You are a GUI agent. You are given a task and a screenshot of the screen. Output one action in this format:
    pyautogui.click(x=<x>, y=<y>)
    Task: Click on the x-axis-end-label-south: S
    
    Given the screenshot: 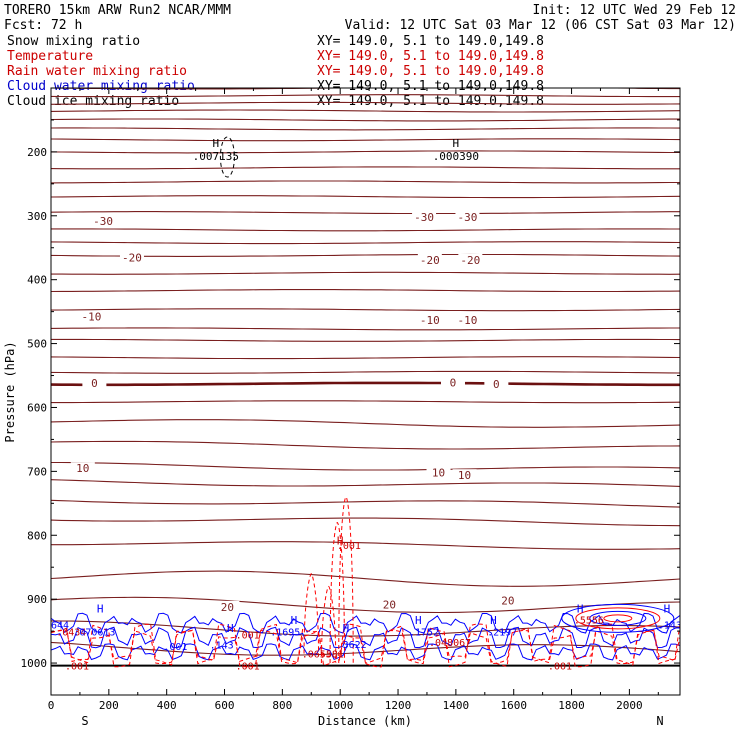 What is the action you would take?
    pyautogui.click(x=84, y=721)
    